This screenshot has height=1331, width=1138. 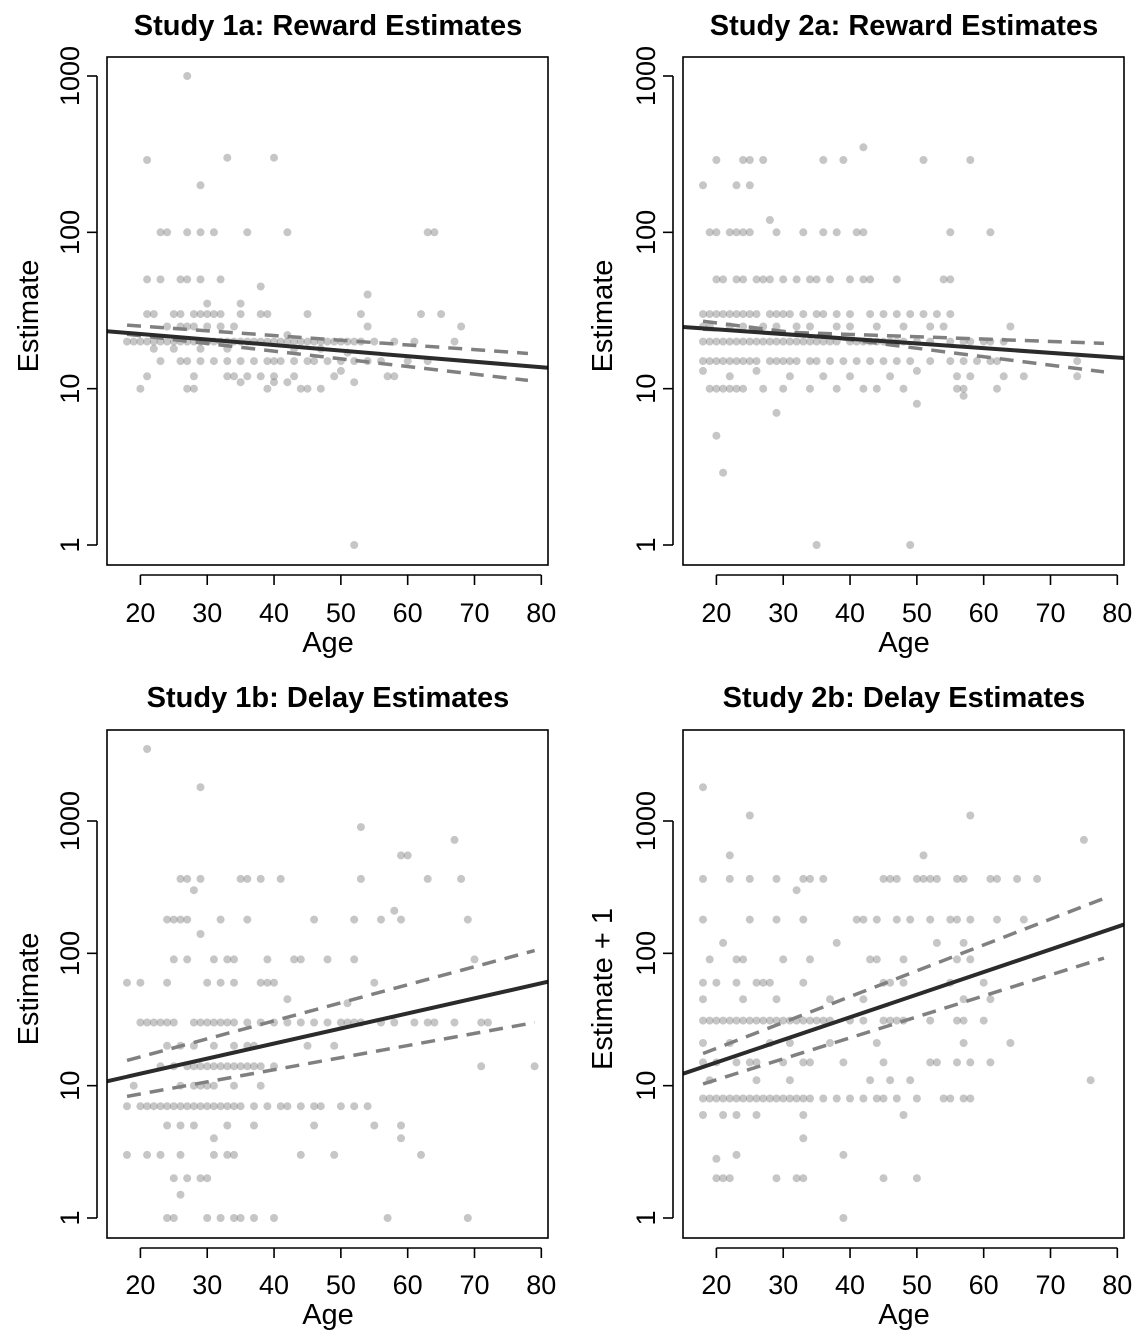 I want to click on plot-area, so click(x=327, y=310).